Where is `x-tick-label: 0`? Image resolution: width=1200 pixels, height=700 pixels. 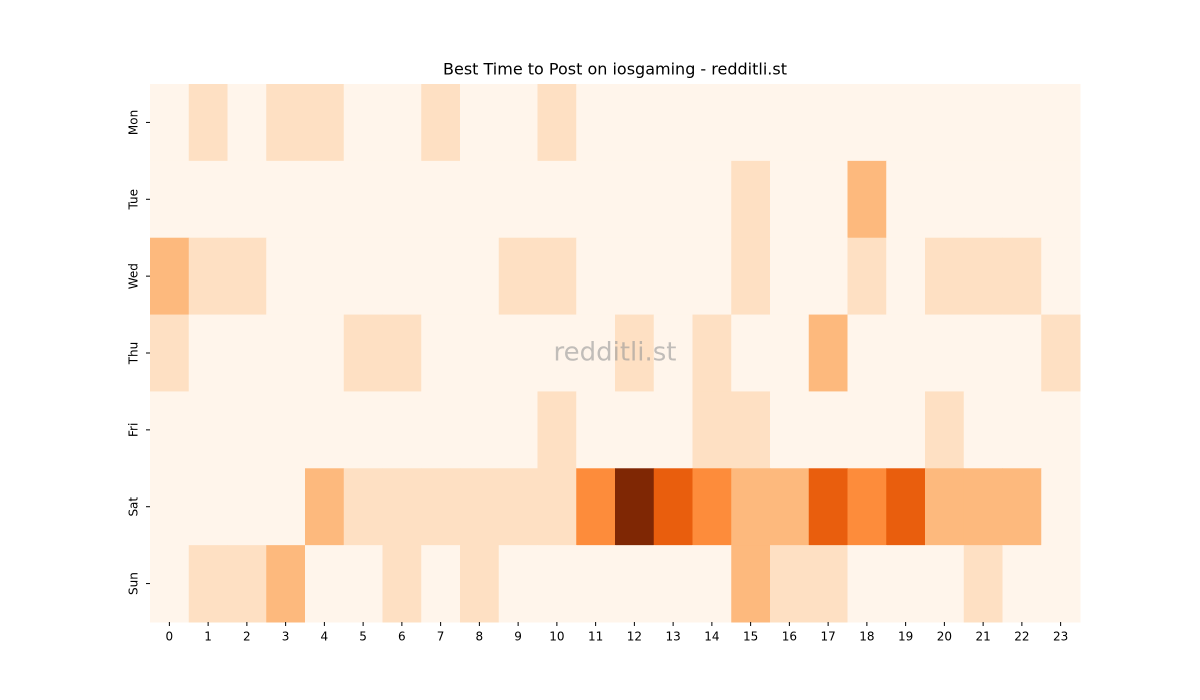
x-tick-label: 0 is located at coordinates (170, 637).